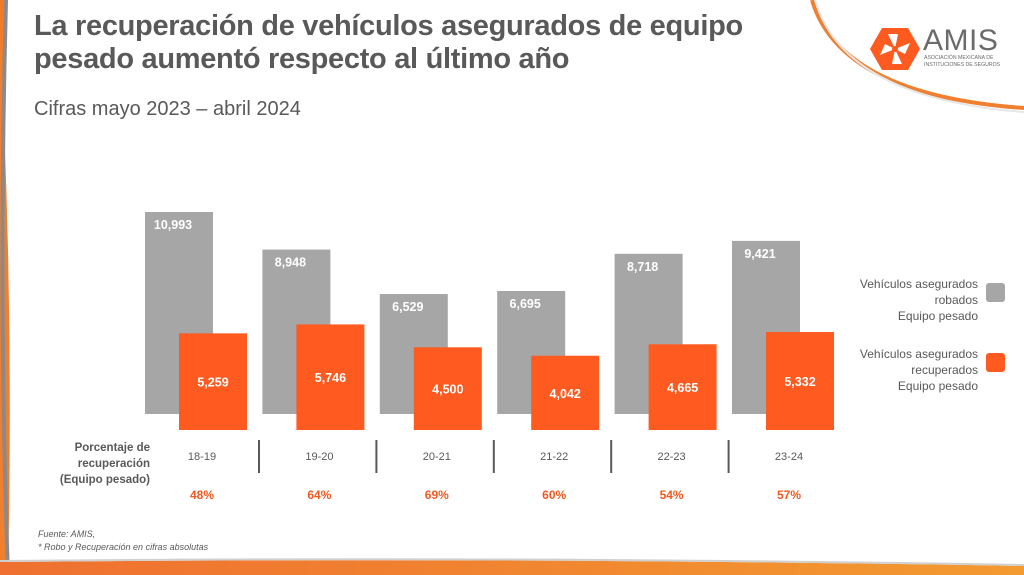  I want to click on category-label: 19-20, so click(319, 457).